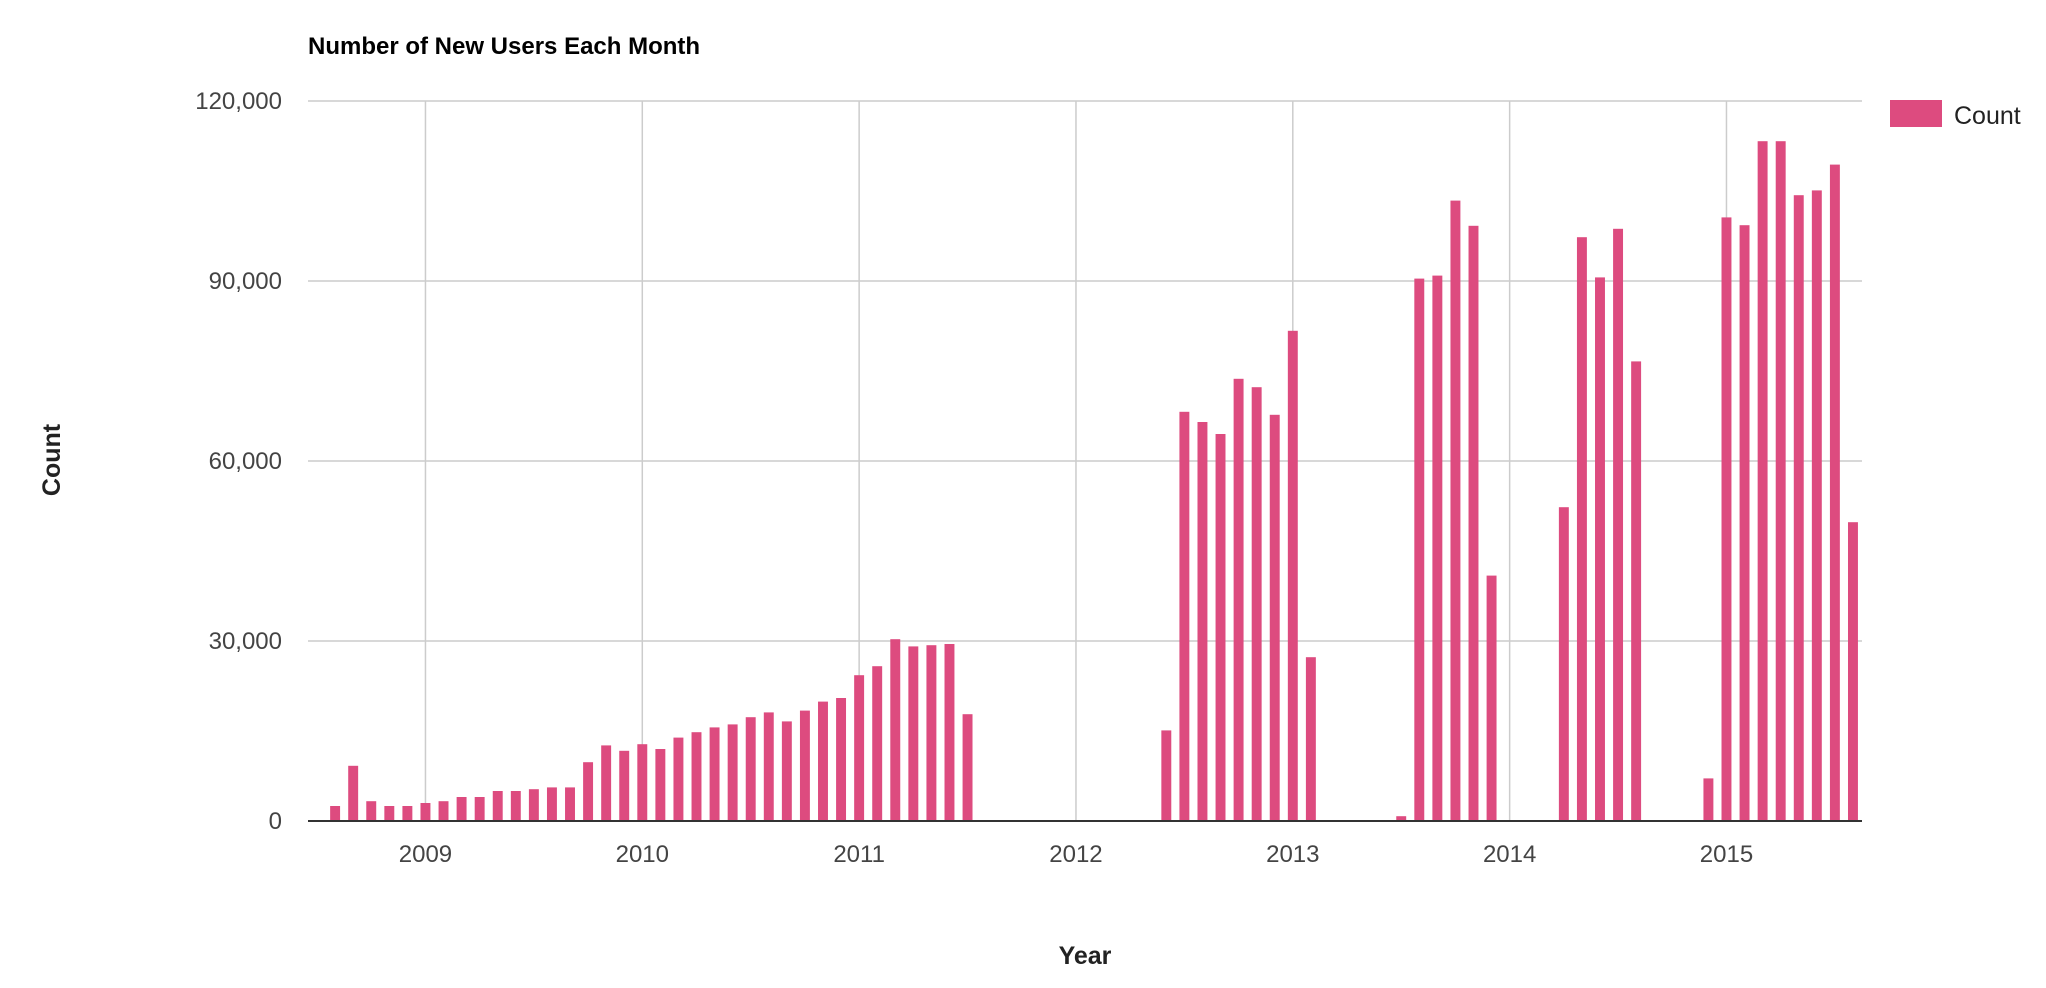  I want to click on y-tick-labels: 0 30,000 60,000 90,000 120,000, so click(238, 461).